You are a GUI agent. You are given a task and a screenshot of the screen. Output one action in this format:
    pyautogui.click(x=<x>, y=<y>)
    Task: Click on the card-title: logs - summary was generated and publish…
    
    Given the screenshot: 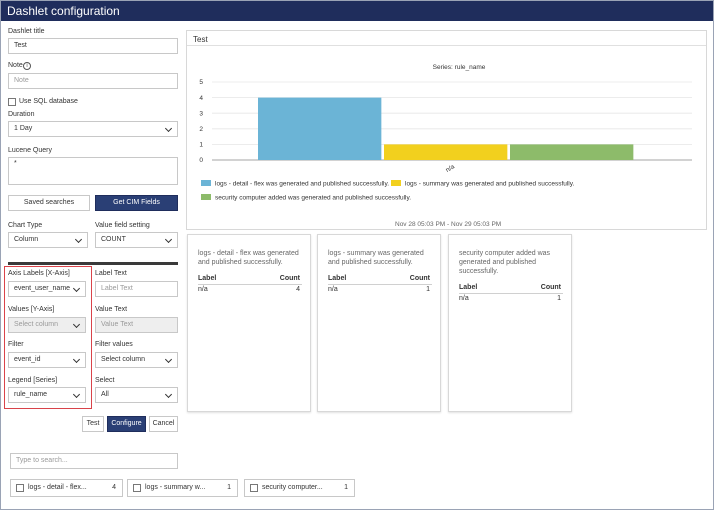 What is the action you would take?
    pyautogui.click(x=376, y=258)
    